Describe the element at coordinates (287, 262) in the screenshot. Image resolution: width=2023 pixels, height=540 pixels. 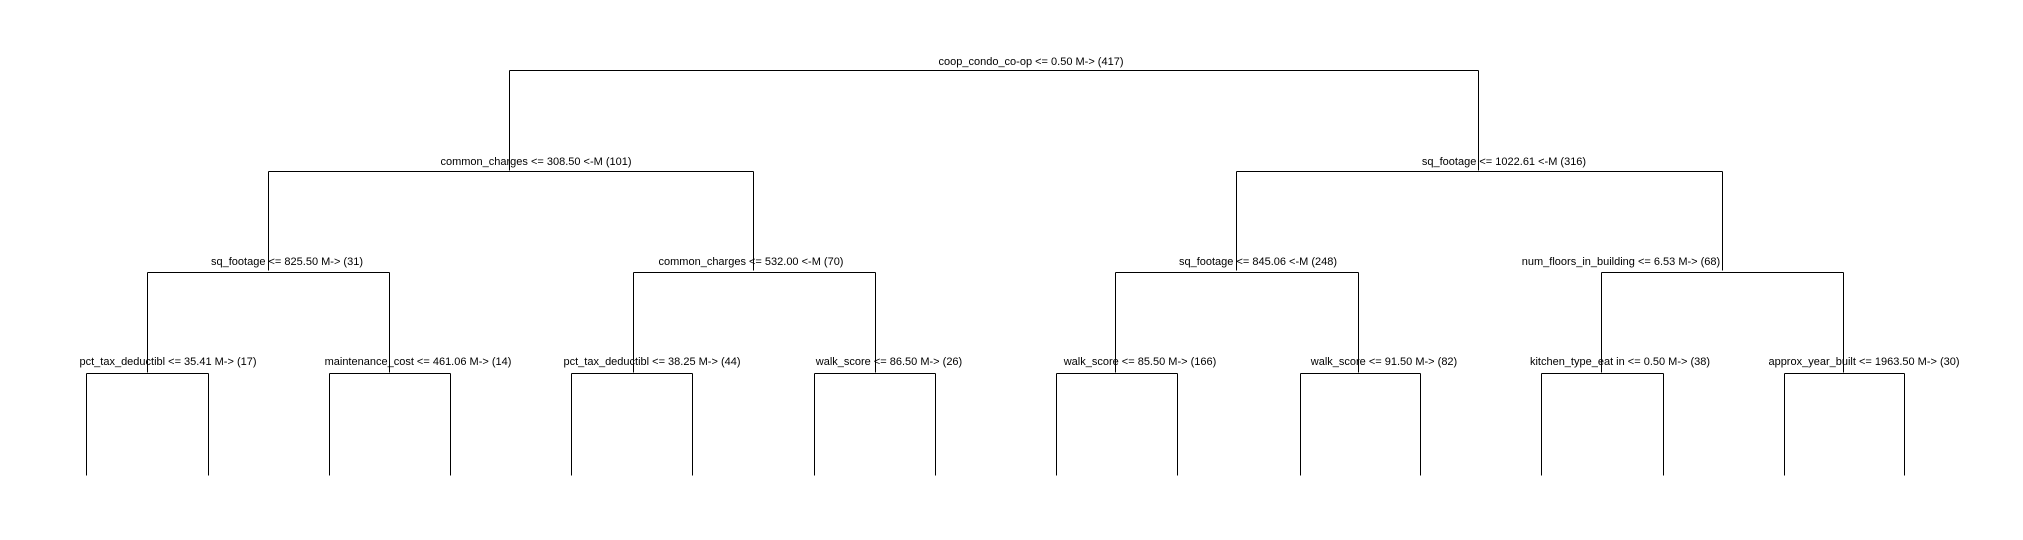
I see `node-label-n4: sq_footage <= 825.50 M-> (31)` at that location.